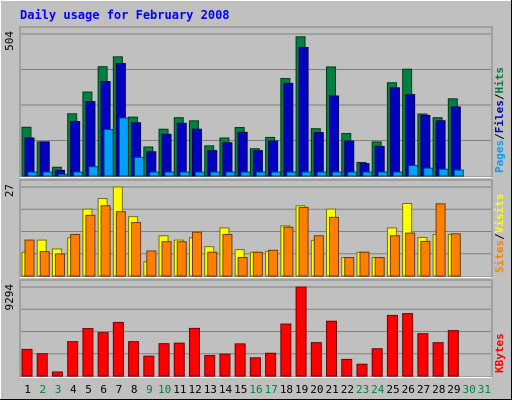 The image size is (512, 400). Describe the element at coordinates (499, 156) in the screenshot. I see `legend-entry-pages: Pages` at that location.